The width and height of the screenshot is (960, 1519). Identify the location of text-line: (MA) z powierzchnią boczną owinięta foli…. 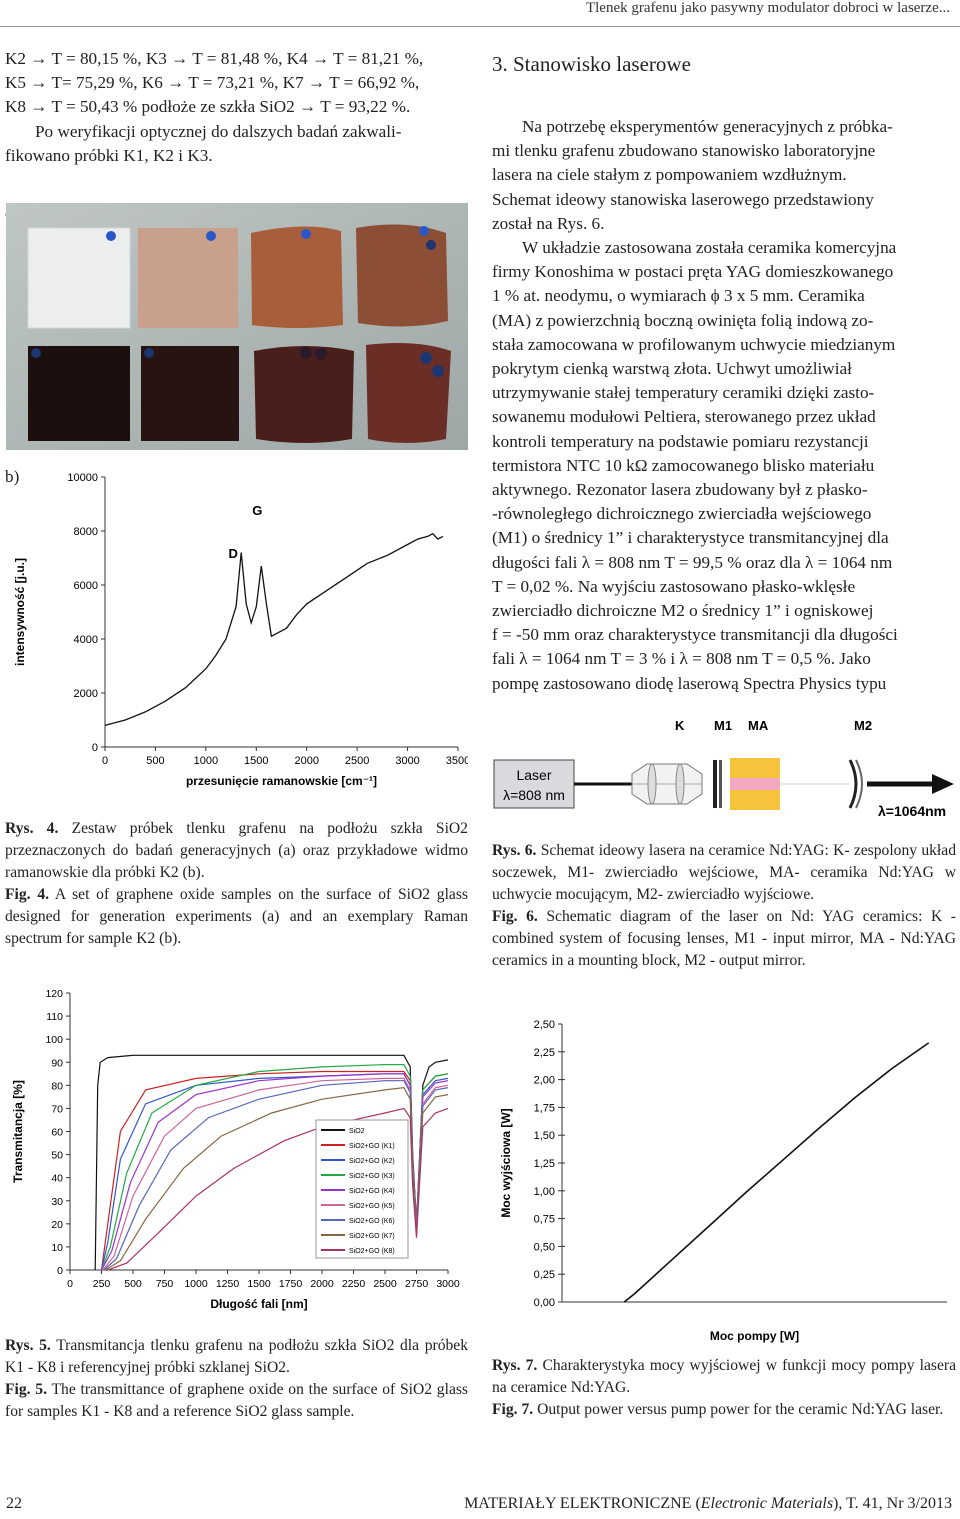
(683, 320).